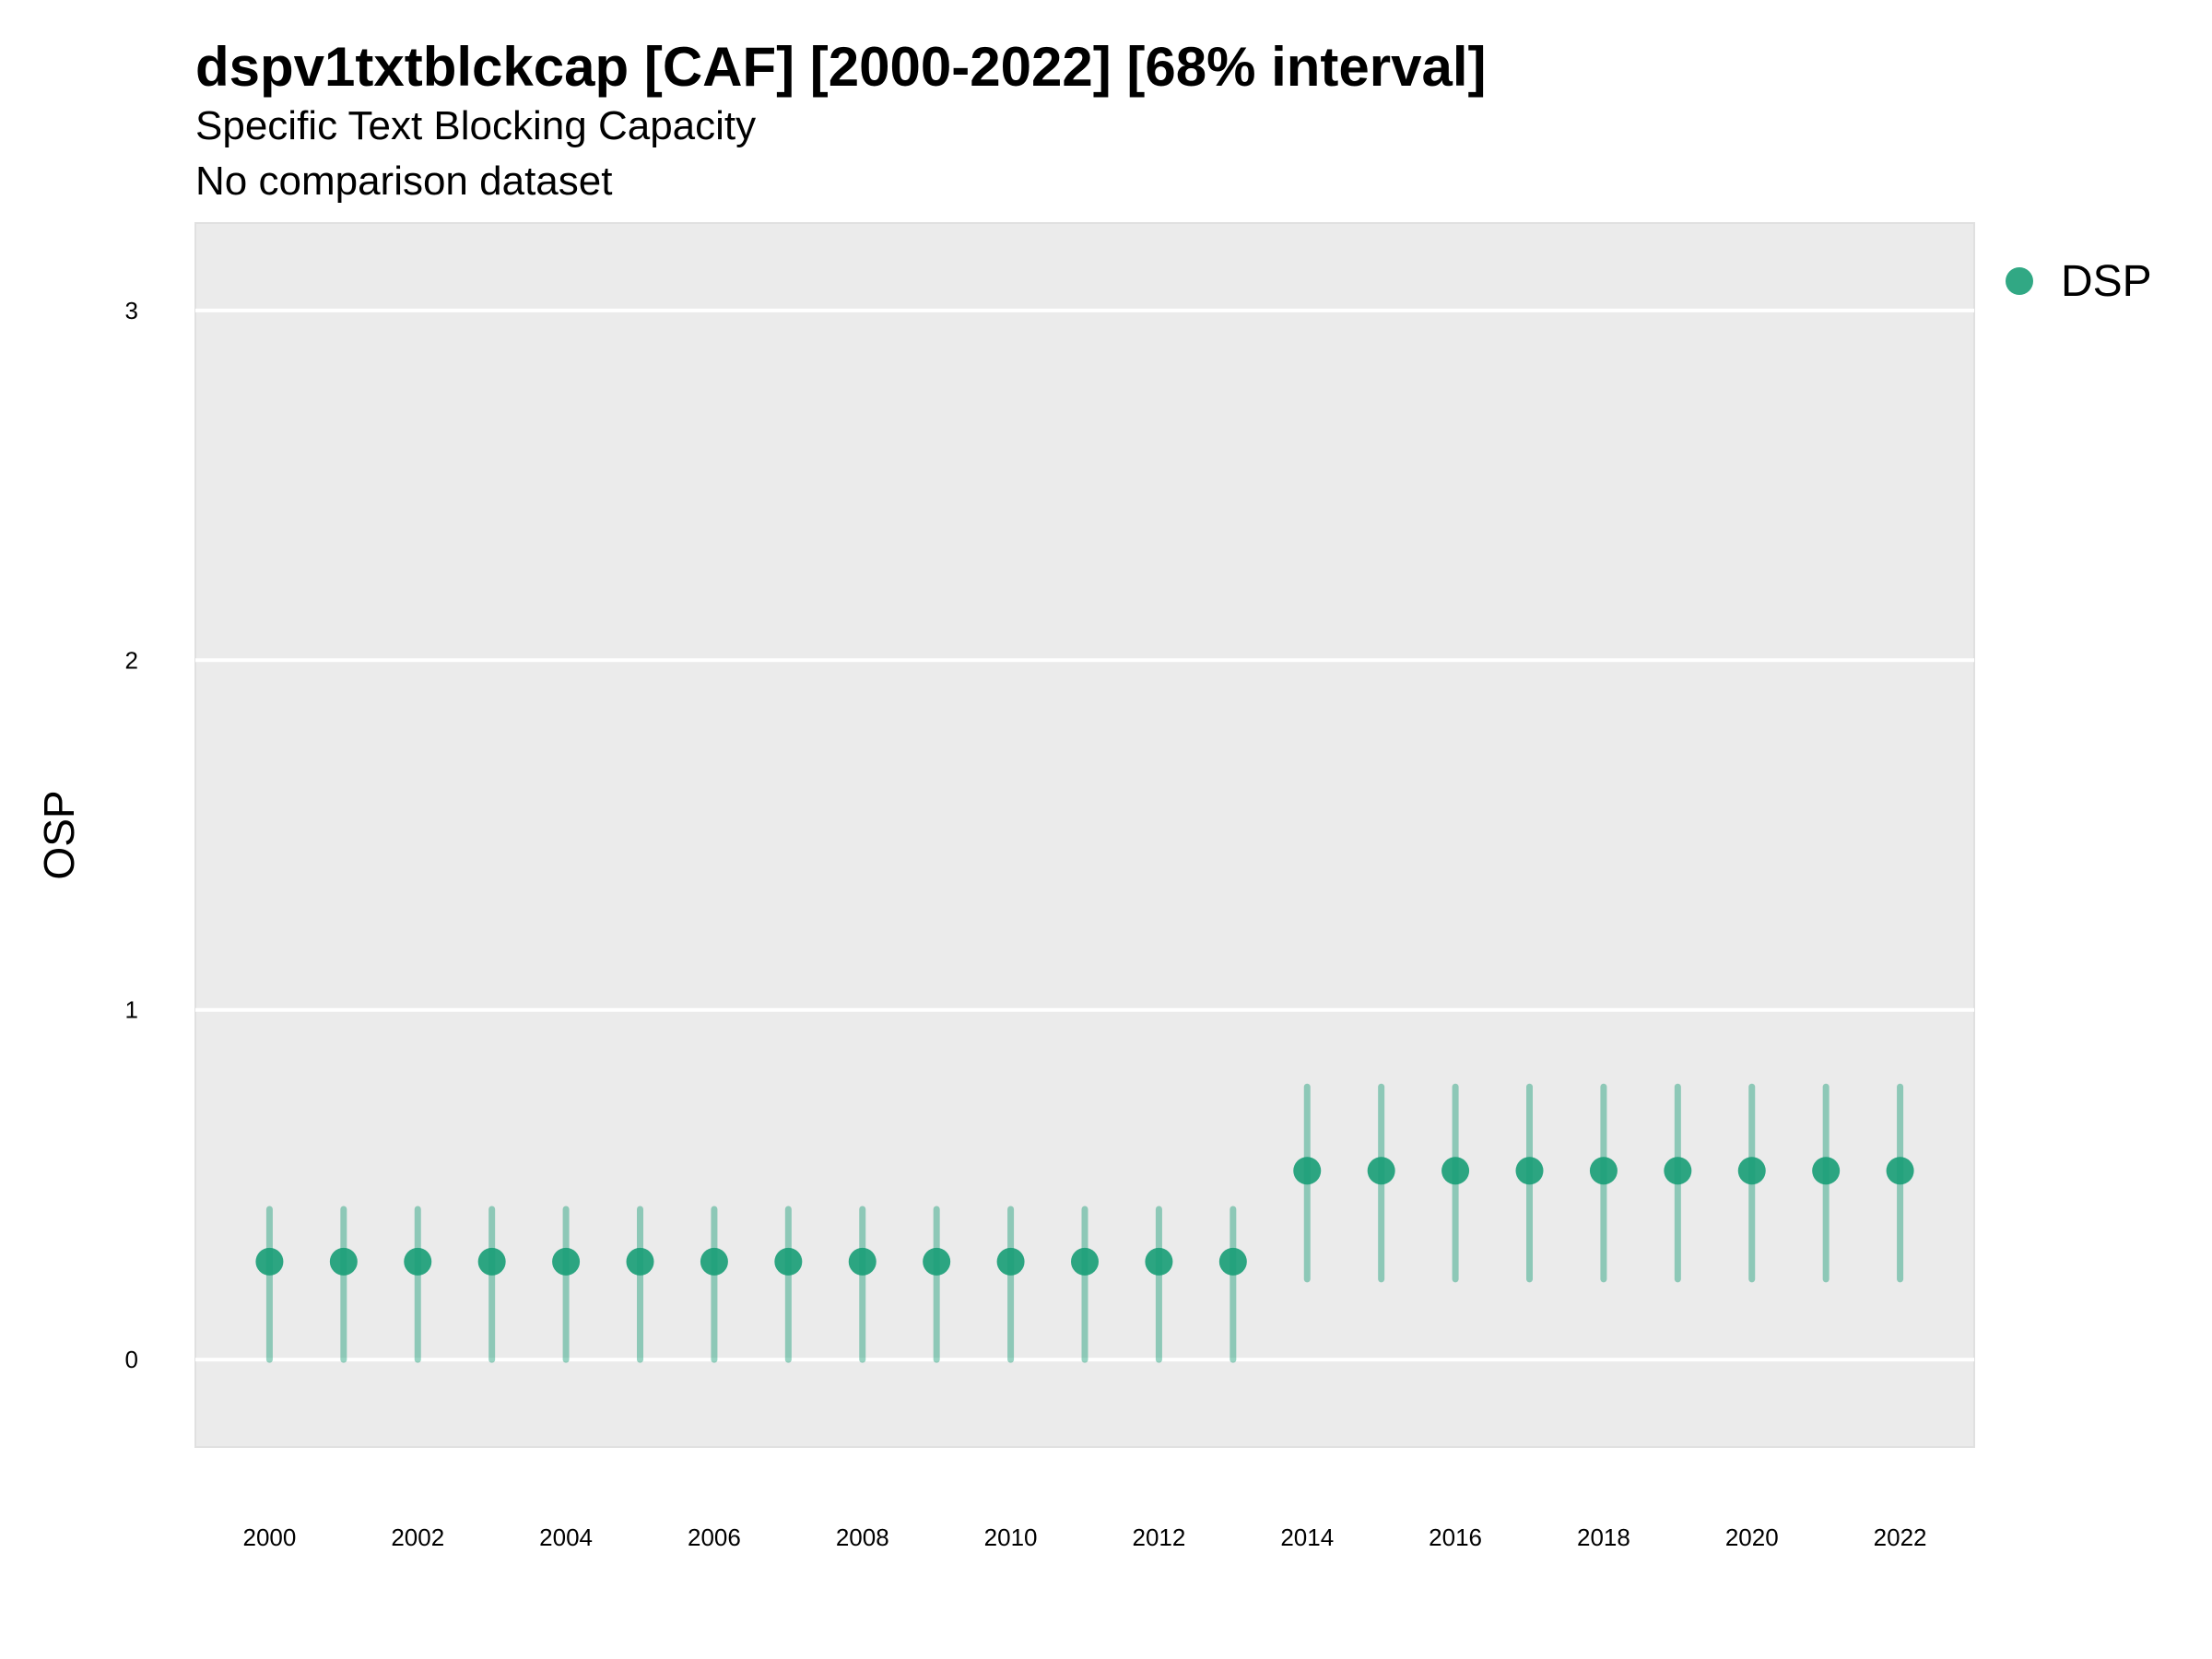 The width and height of the screenshot is (2212, 1659). Describe the element at coordinates (1084, 1216) in the screenshot. I see `data-points` at that location.